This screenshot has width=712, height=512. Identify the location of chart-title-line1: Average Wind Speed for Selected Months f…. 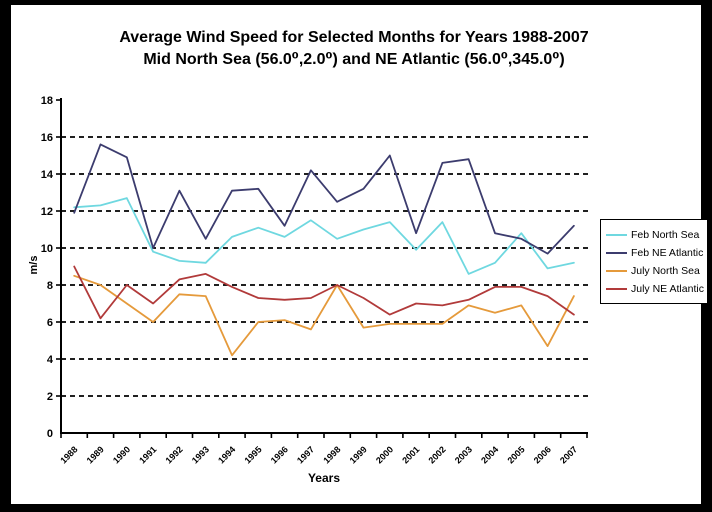
(353, 37).